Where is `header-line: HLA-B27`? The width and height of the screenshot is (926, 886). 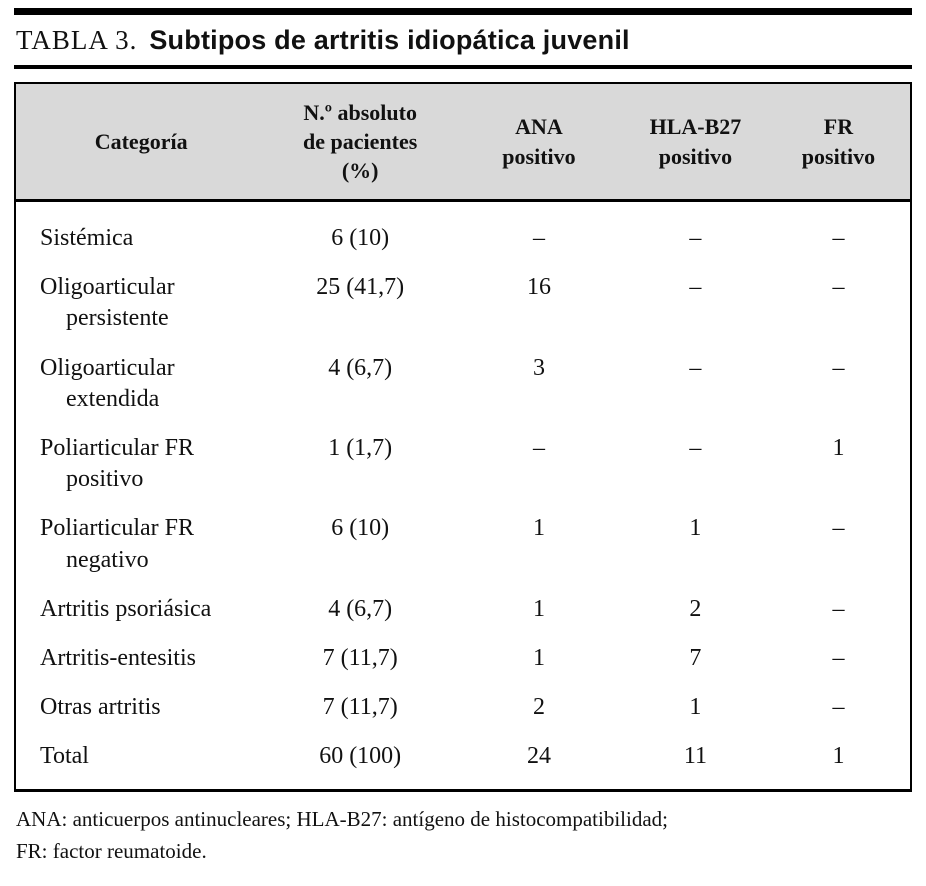 header-line: HLA-B27 is located at coordinates (695, 127).